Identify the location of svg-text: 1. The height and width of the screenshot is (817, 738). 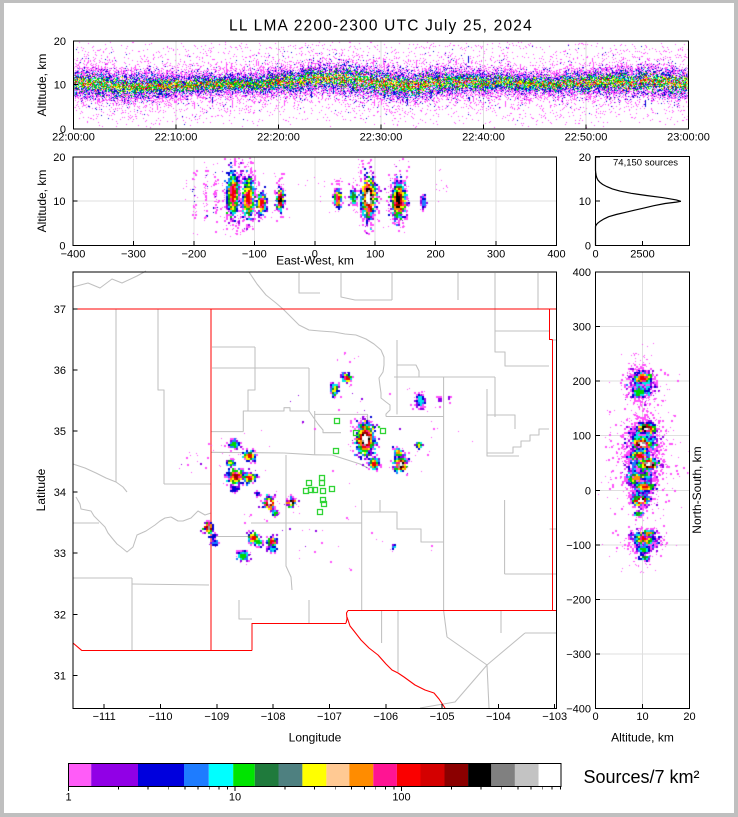
(68, 798).